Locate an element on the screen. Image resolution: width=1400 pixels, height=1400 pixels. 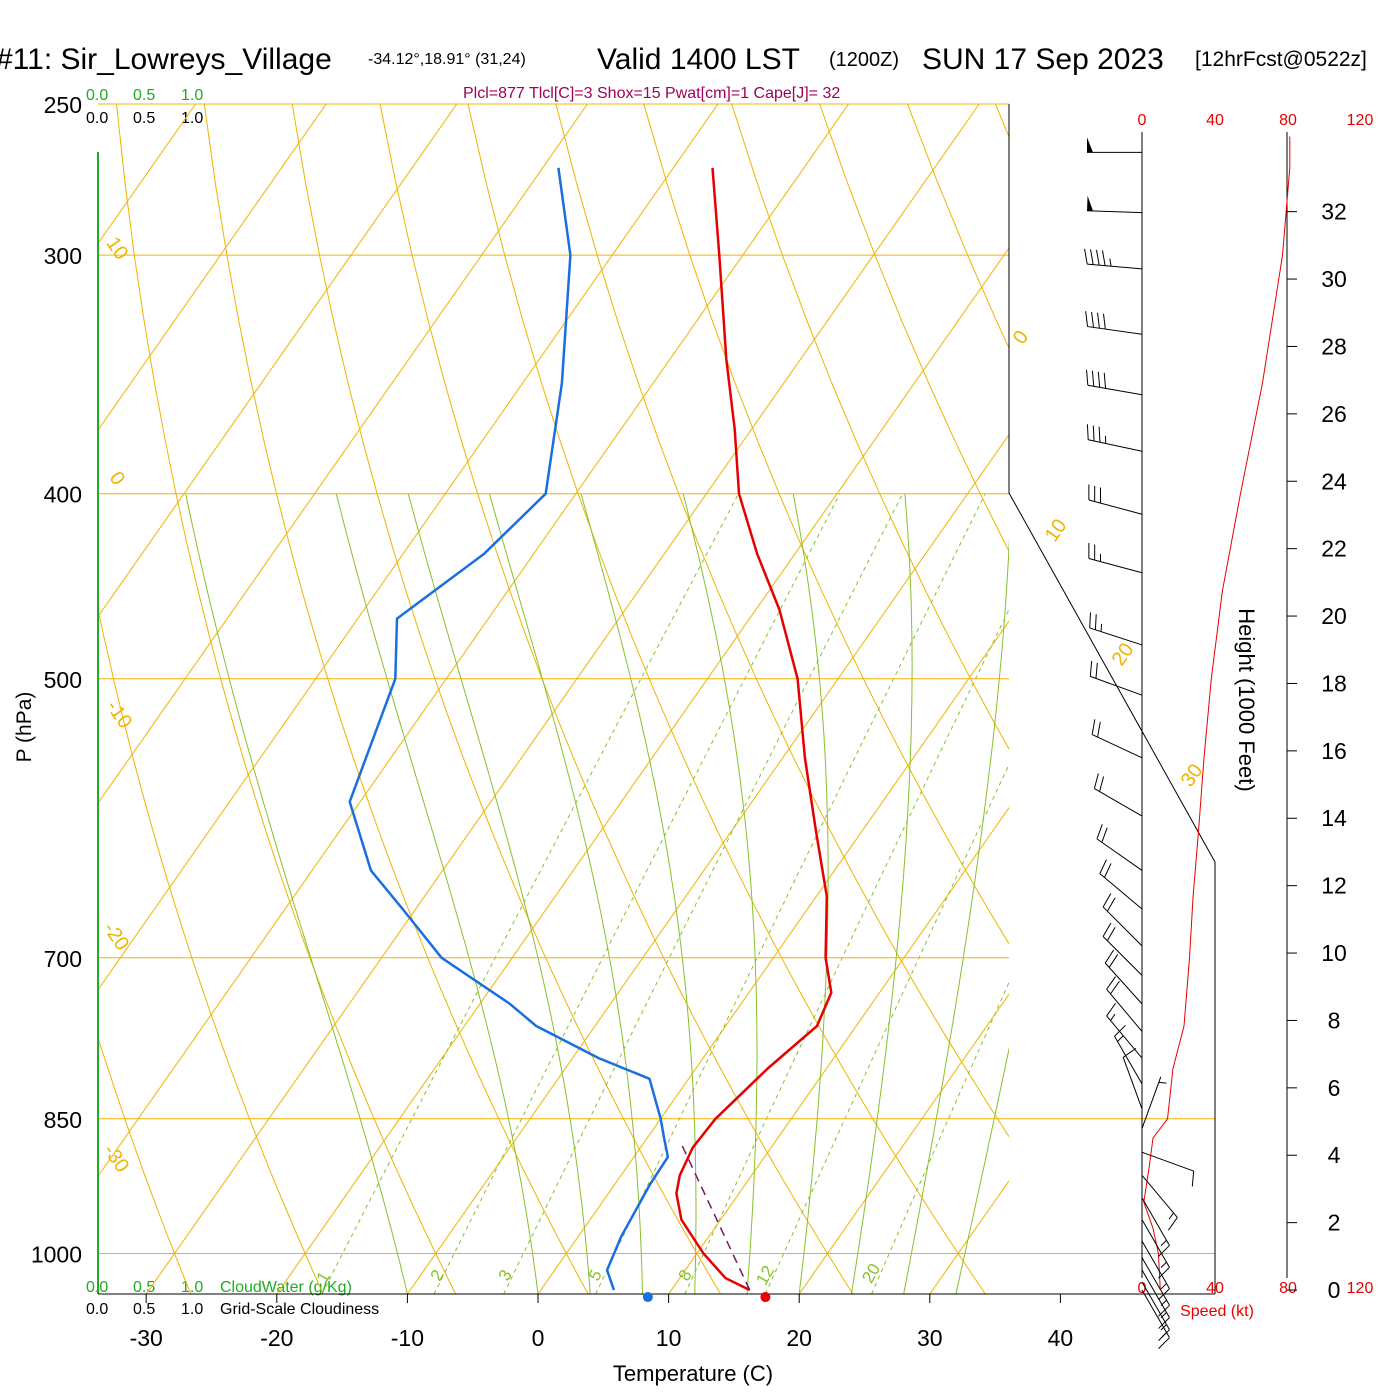
wind-speed-profile-line is located at coordinates (1217, 713).